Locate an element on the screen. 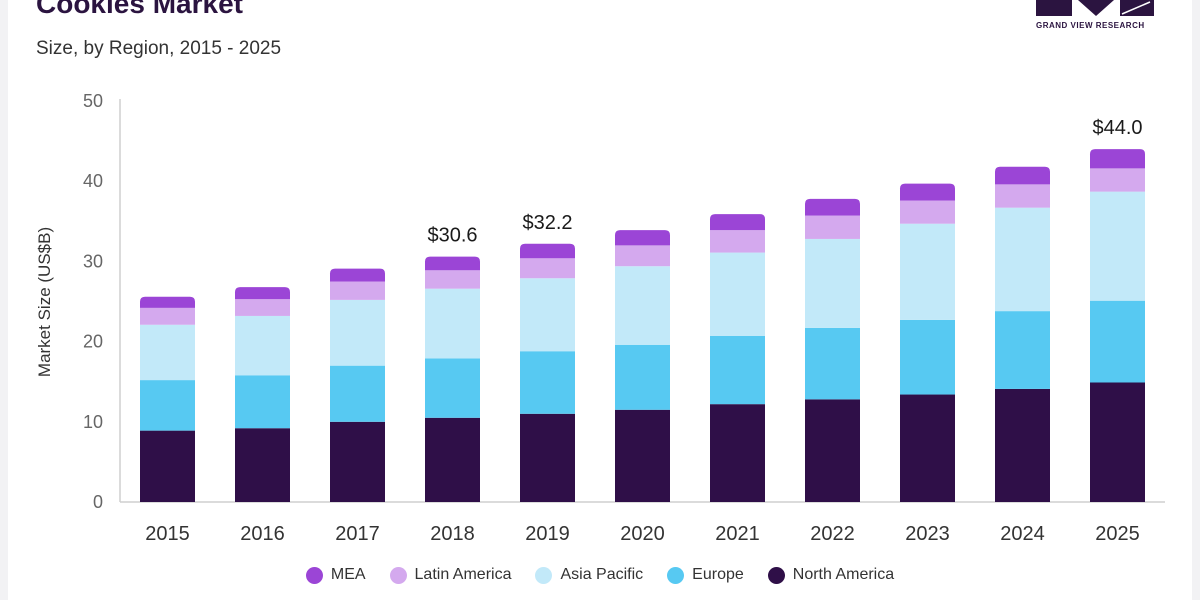 The height and width of the screenshot is (600, 1200). bar-2023-north-america is located at coordinates (927, 448).